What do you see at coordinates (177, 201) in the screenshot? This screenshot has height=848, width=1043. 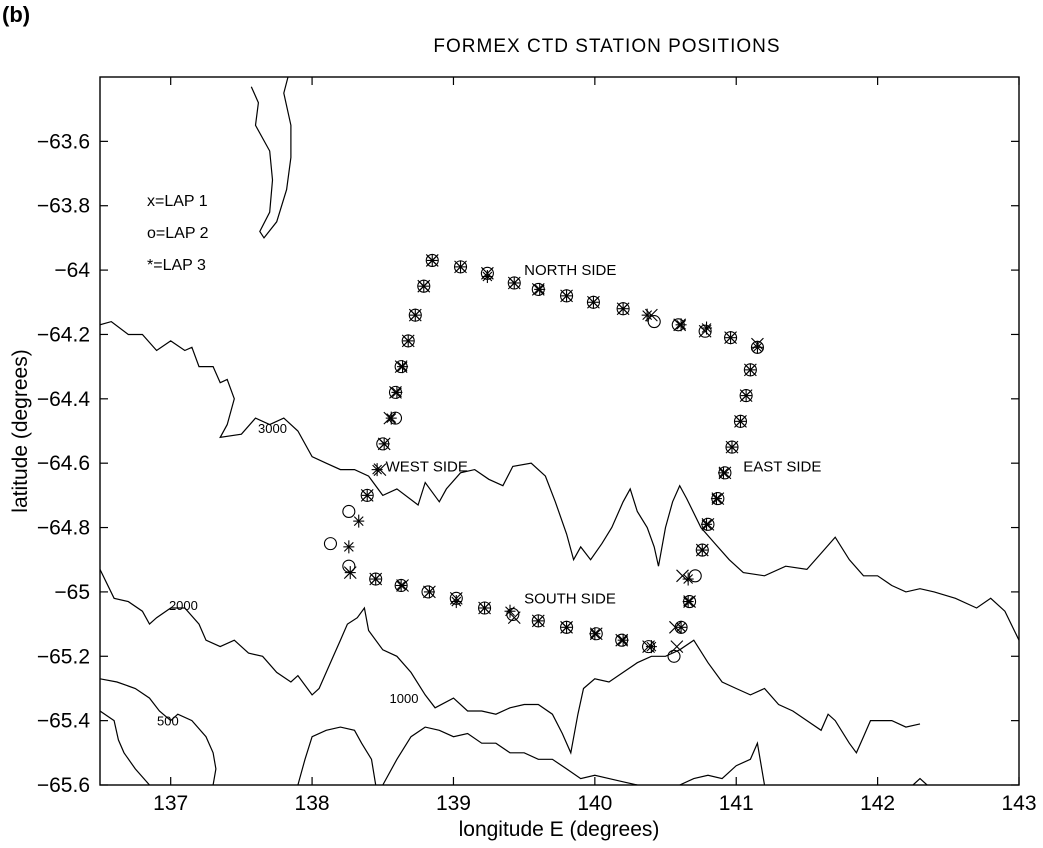 I see `legend-entry-0: x=LAP 1` at bounding box center [177, 201].